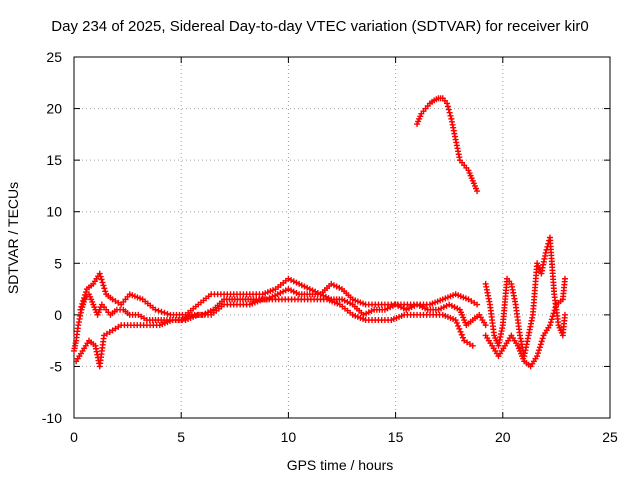  I want to click on x-tick-label: 15, so click(396, 437).